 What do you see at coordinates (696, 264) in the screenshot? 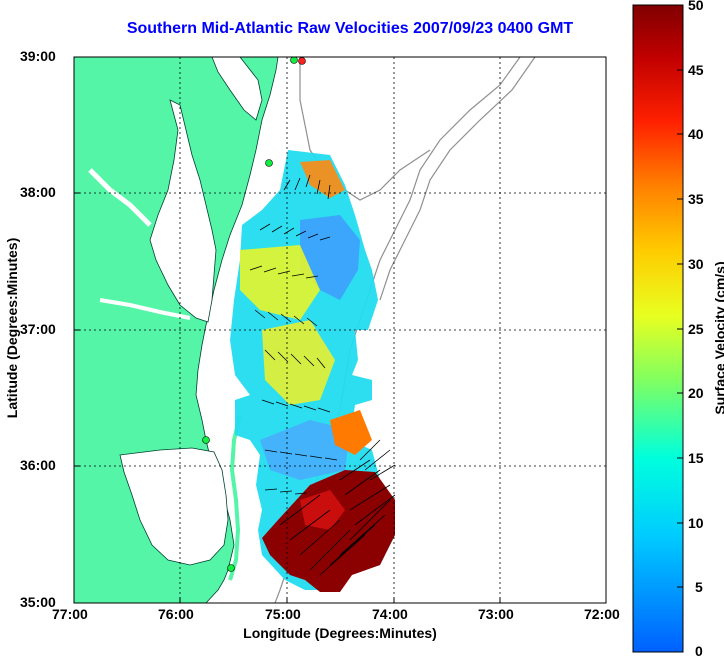
I see `colorbar-tick-label: 30` at bounding box center [696, 264].